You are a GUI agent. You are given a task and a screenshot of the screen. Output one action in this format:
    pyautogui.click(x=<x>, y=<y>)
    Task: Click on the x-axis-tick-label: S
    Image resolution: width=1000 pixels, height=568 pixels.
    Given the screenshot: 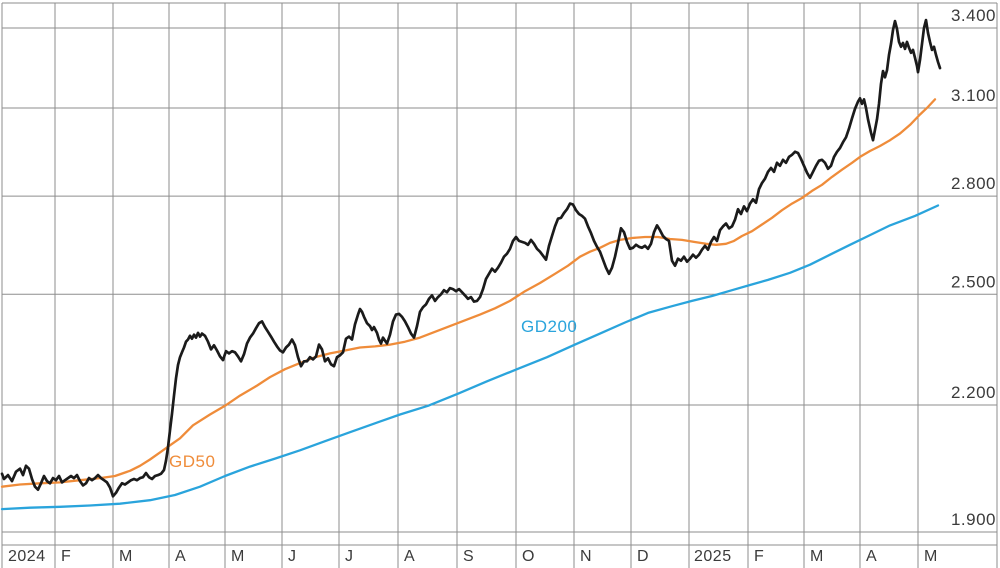 What is the action you would take?
    pyautogui.click(x=468, y=556)
    